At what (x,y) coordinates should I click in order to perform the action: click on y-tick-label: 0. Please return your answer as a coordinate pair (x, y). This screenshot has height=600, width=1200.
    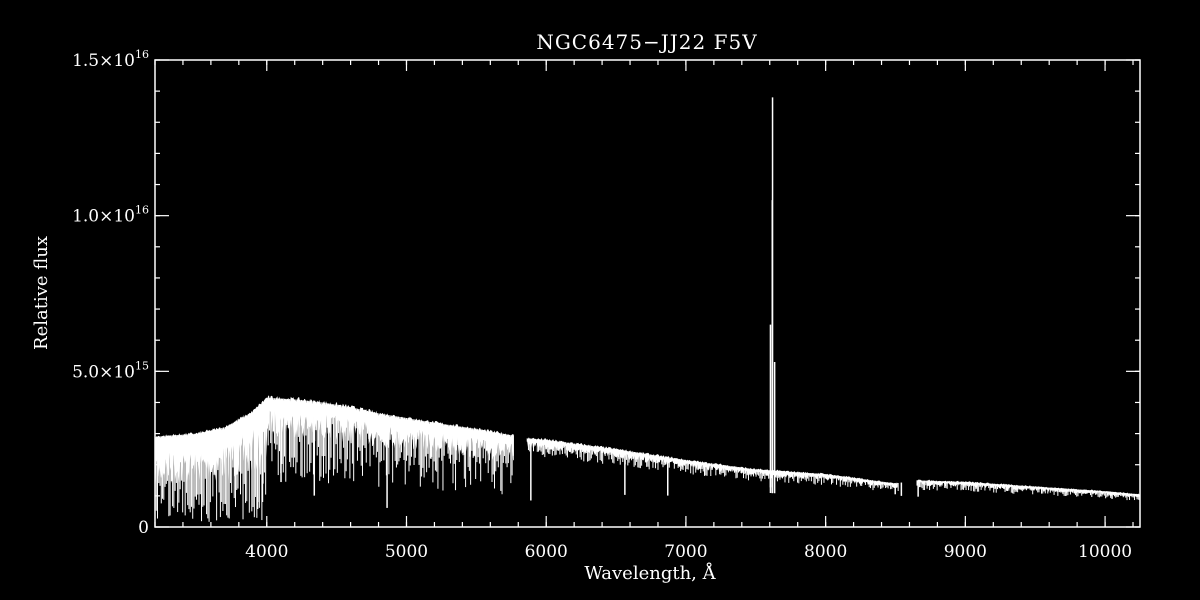
    Looking at the image, I should click on (143, 528).